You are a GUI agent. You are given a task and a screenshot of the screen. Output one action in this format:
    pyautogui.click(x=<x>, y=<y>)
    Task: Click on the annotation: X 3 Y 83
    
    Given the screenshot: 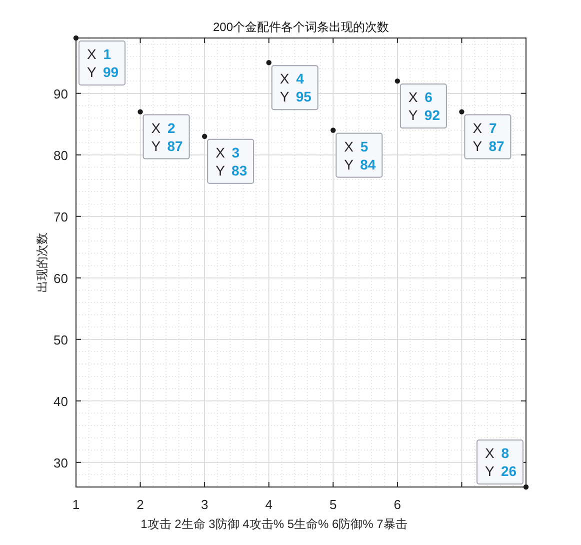 What is the action you would take?
    pyautogui.click(x=232, y=161)
    